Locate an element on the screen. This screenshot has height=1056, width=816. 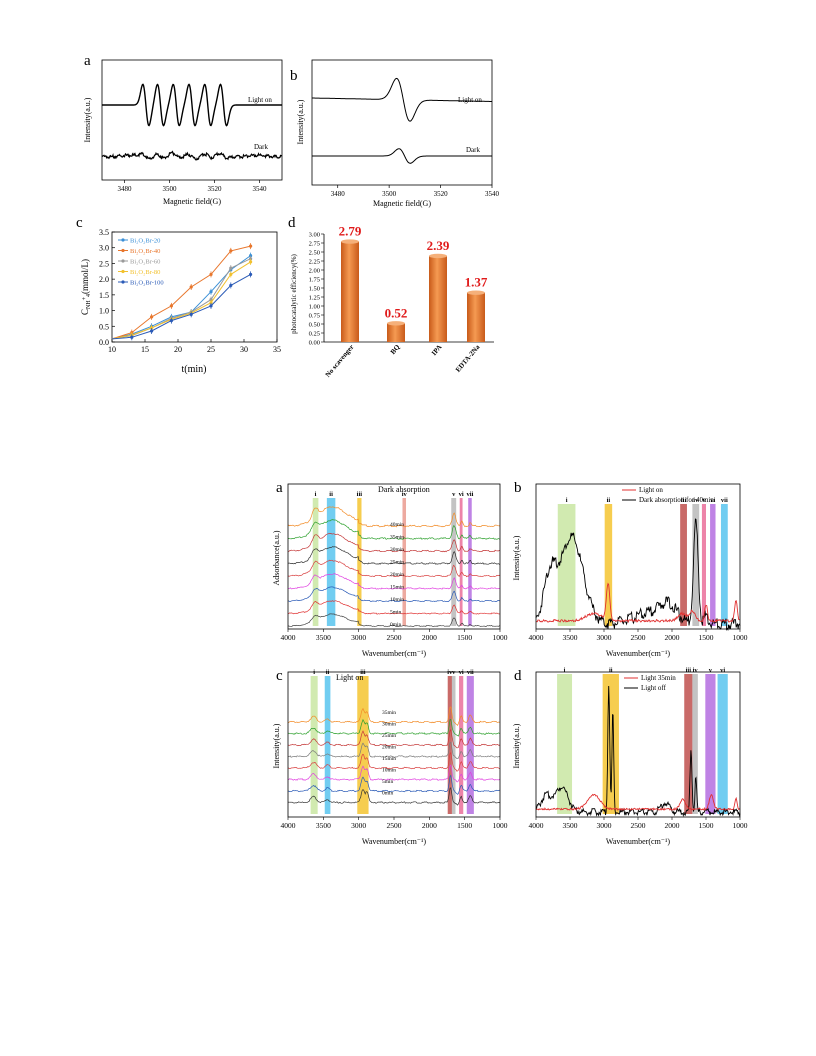
legend-label: Bi₂O₂Br-80 is located at coordinates (145, 272).